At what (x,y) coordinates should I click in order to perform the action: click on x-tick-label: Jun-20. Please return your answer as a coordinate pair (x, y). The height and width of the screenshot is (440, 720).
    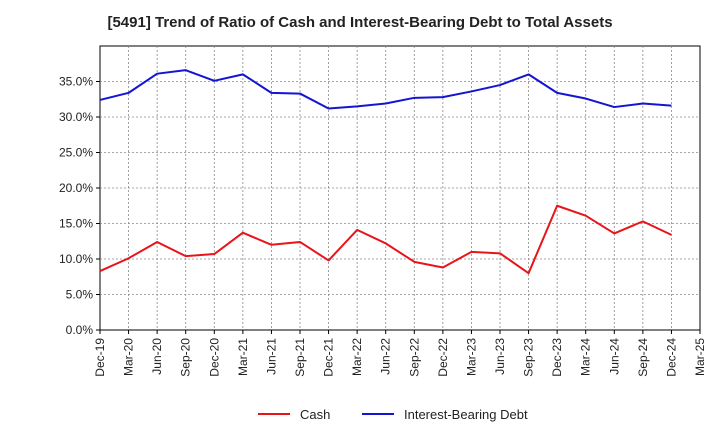
    Looking at the image, I should click on (157, 356).